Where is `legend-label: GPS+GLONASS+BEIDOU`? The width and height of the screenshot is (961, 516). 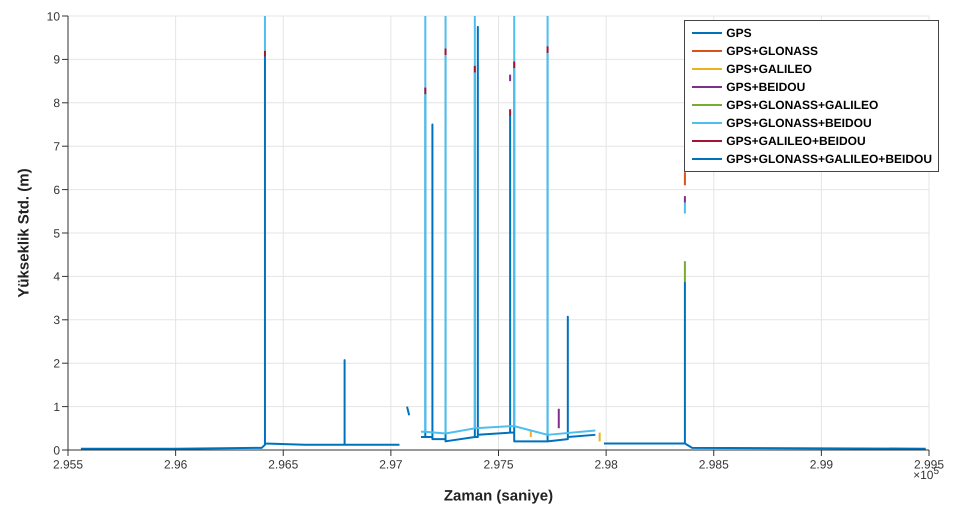 legend-label: GPS+GLONASS+BEIDOU is located at coordinates (799, 123).